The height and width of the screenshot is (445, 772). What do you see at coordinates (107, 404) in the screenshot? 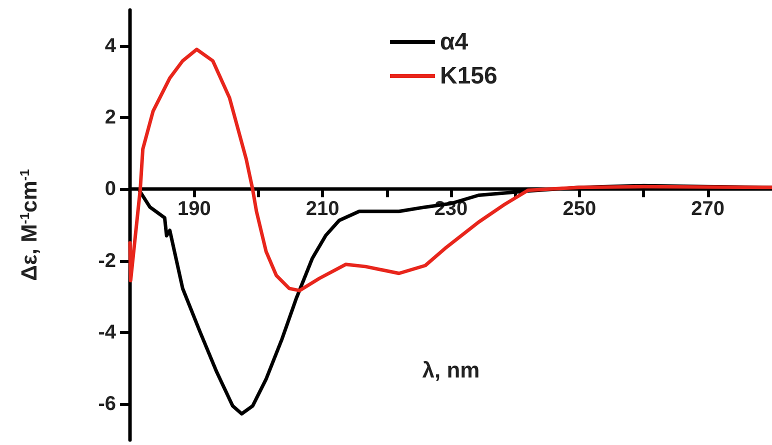
I see `y-tick-label: -6` at bounding box center [107, 404].